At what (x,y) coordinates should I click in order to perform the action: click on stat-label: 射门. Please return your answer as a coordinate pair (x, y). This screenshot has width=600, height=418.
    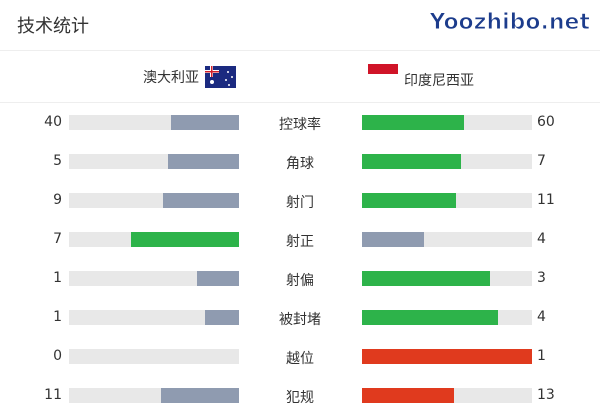
    Looking at the image, I should click on (300, 203).